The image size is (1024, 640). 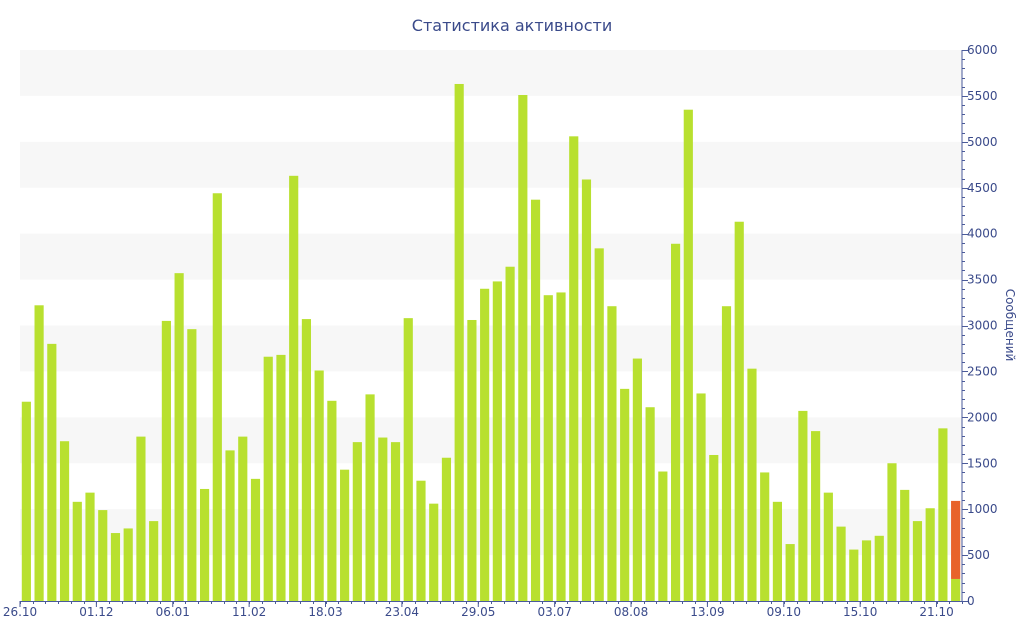 I want to click on y-tick-label: 1000, so click(x=982, y=509).